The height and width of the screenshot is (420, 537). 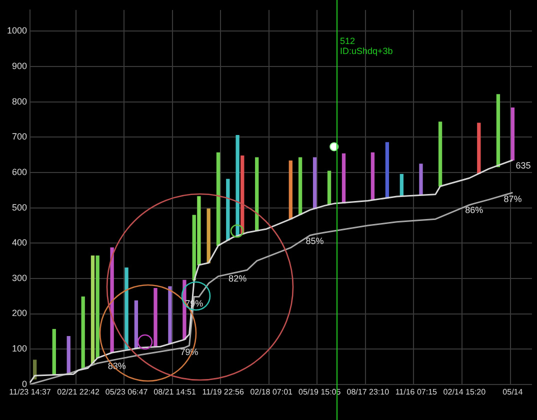 I want to click on y-tick-label: 800, so click(x=19, y=101).